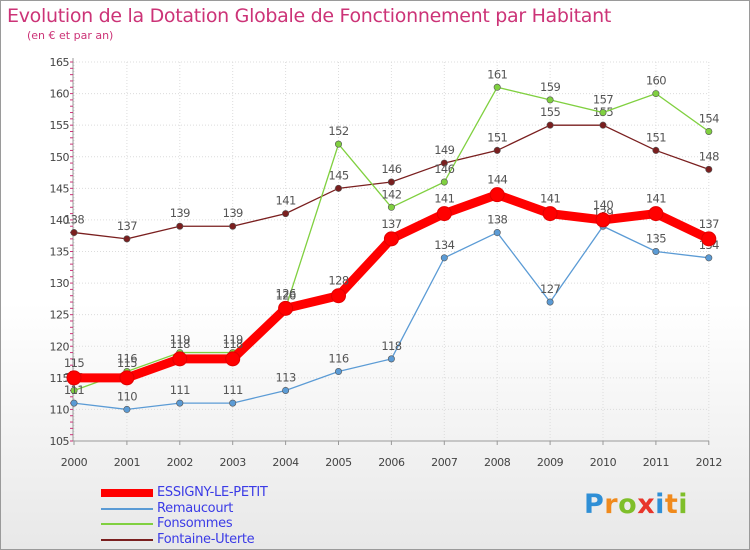 Image resolution: width=750 pixels, height=550 pixels. I want to click on data-label-fonsommes: 161, so click(497, 74).